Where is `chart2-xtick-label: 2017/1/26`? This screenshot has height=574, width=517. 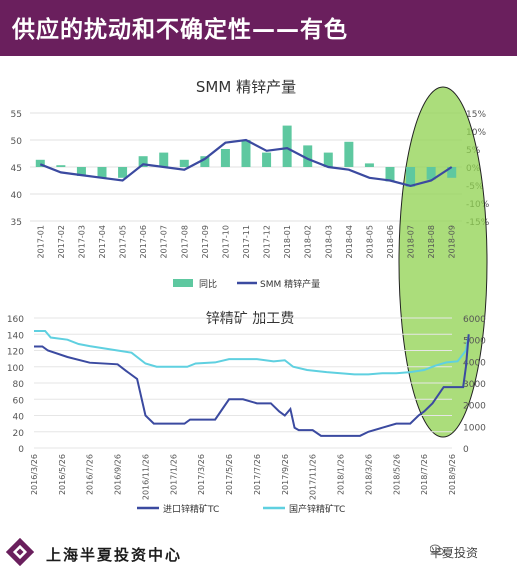 chart2-xtick-label: 2017/1/26 is located at coordinates (173, 474).